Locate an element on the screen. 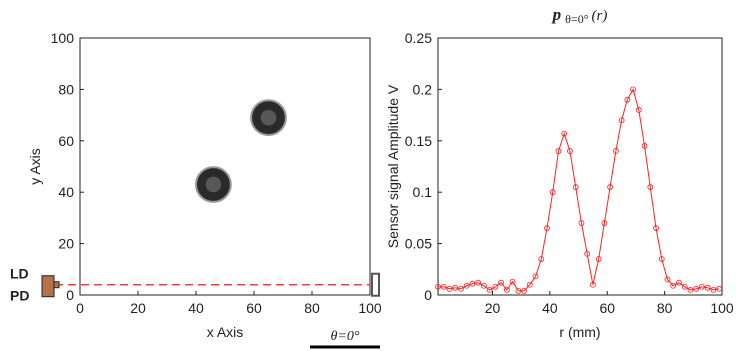 This screenshot has width=736, height=351. source-label: PD is located at coordinates (19, 296).